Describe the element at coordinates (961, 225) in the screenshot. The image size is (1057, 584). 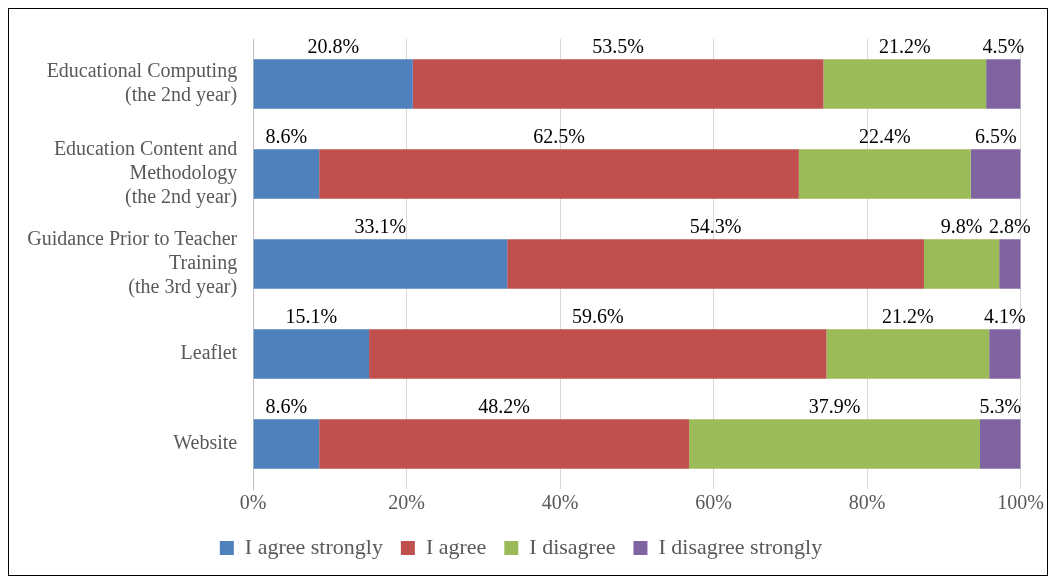
I see `data-label: 9.8%` at that location.